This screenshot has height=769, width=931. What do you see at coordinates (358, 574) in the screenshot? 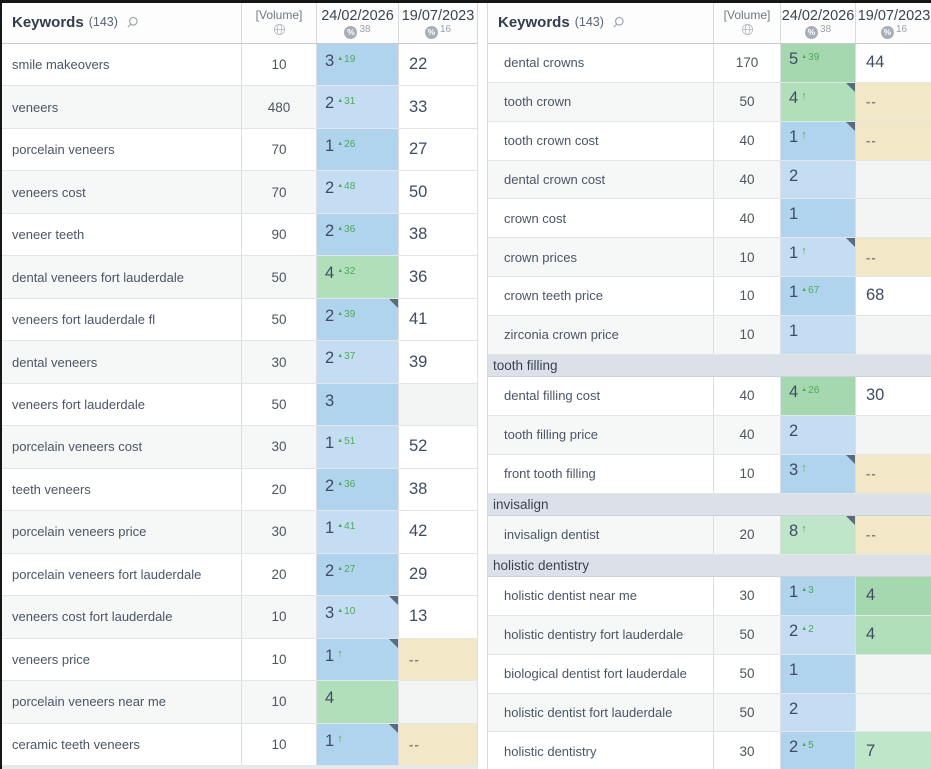
I see `position-cell: 2 ▲ 27` at bounding box center [358, 574].